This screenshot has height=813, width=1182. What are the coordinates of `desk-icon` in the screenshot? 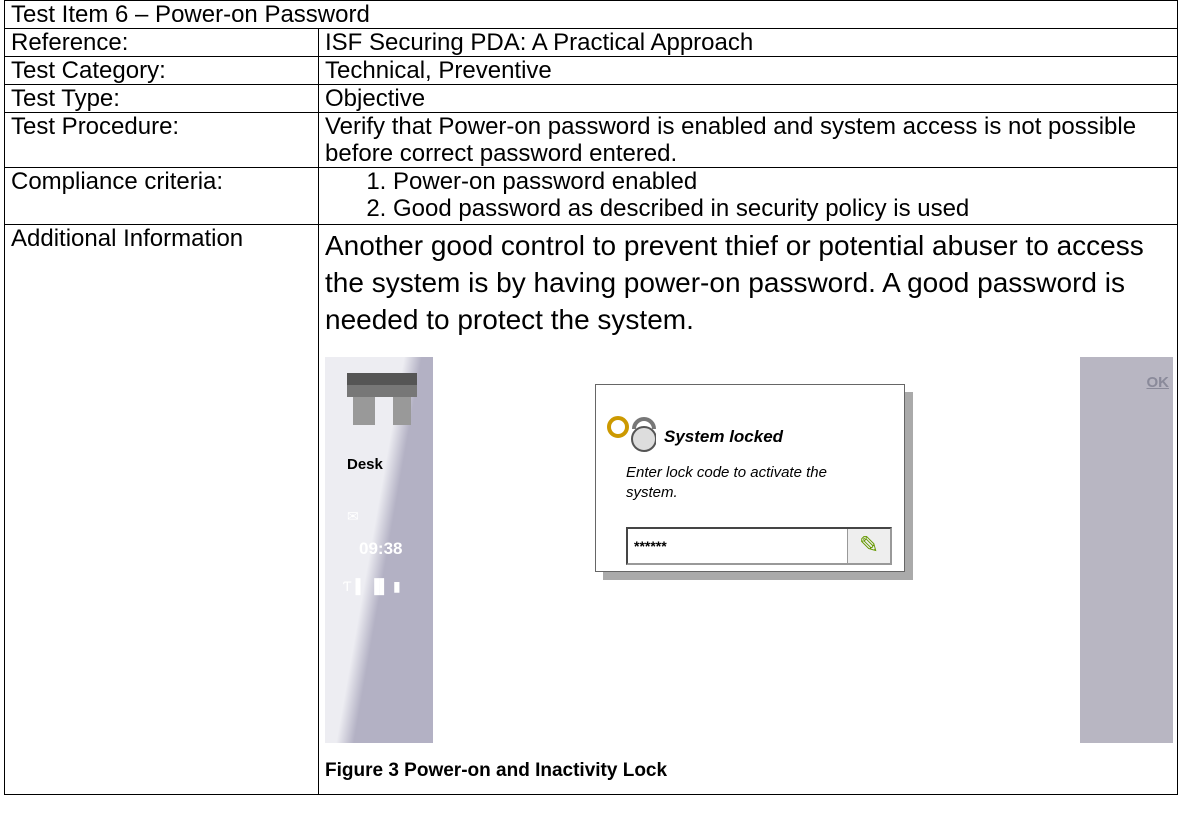 It's located at (382, 399).